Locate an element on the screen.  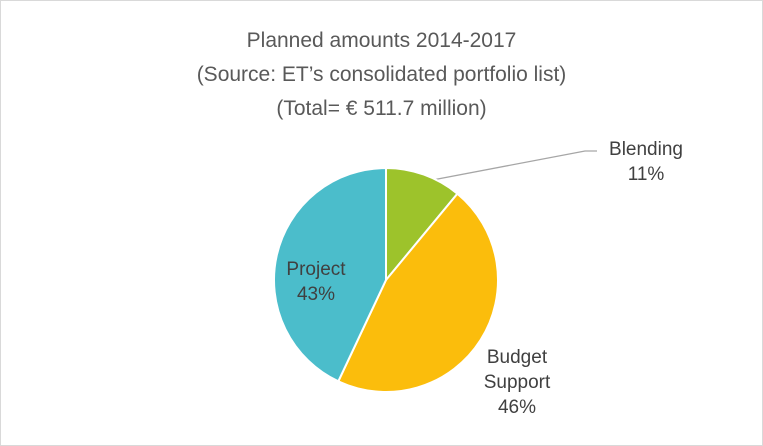
slice-value-label: 46% is located at coordinates (517, 407).